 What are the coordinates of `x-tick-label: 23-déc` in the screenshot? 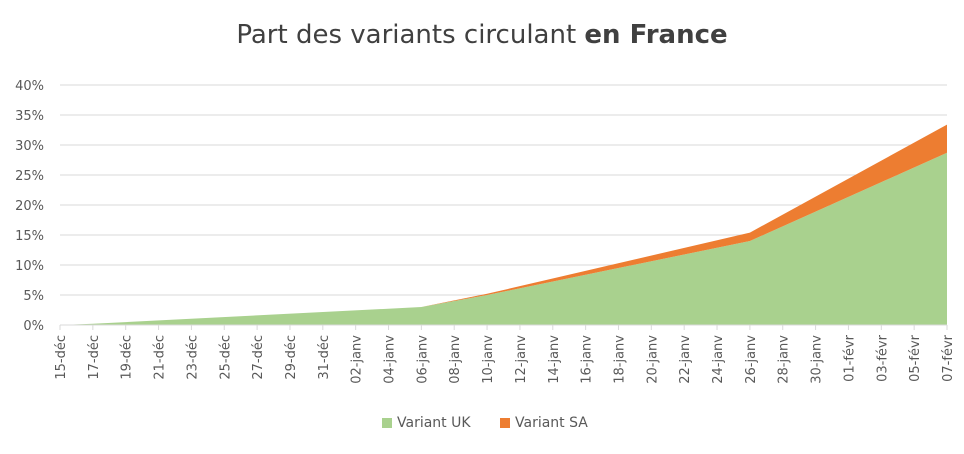 It's located at (192, 357).